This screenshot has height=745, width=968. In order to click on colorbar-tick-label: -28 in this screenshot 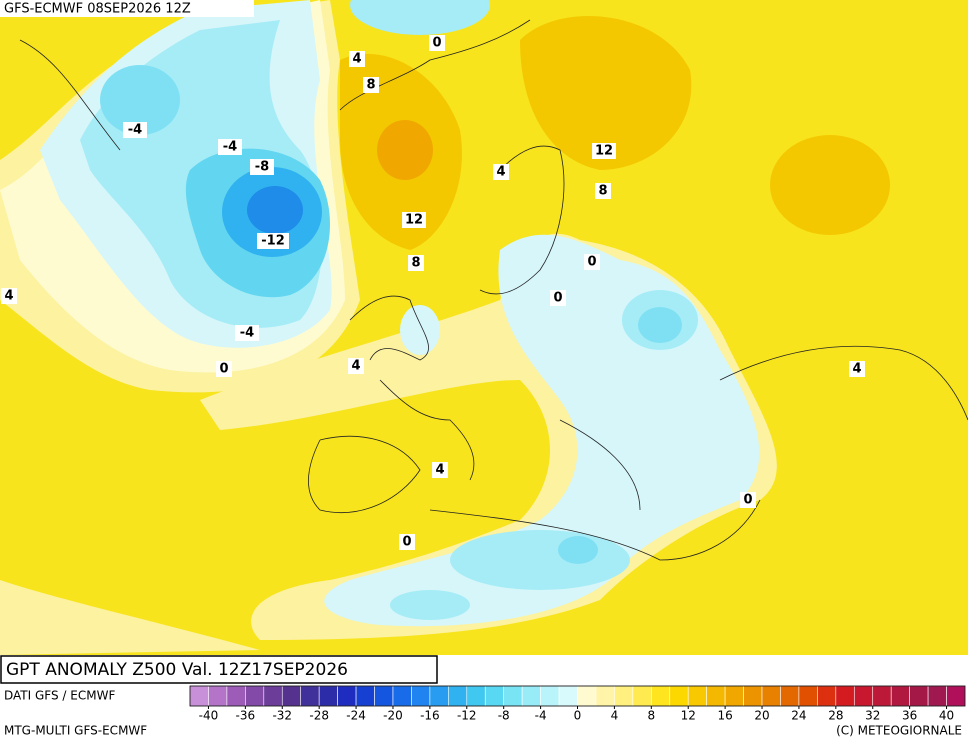, I will do `click(319, 716)`.